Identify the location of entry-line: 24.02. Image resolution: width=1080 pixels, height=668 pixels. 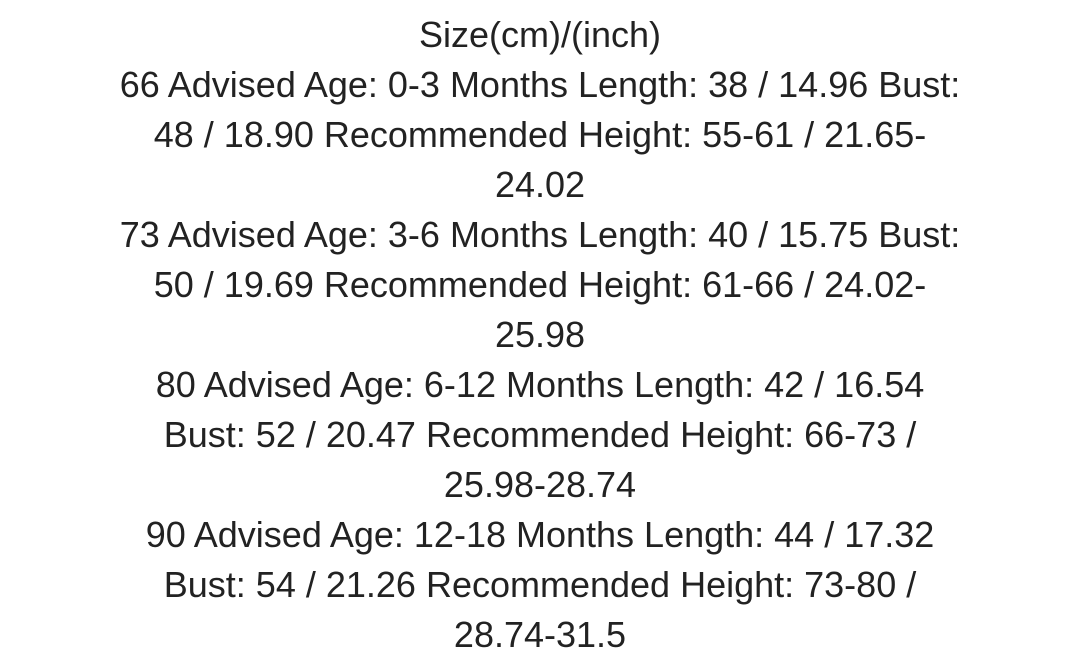
(540, 184).